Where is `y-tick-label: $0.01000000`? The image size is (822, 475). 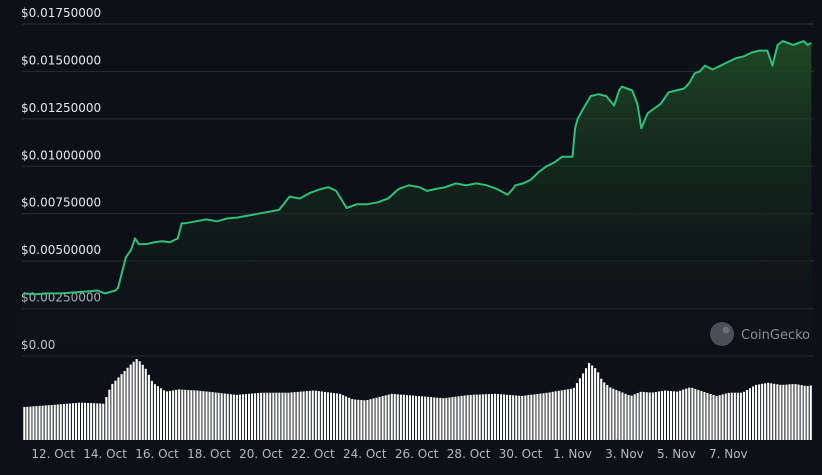
y-tick-label: $0.01000000 is located at coordinates (61, 155).